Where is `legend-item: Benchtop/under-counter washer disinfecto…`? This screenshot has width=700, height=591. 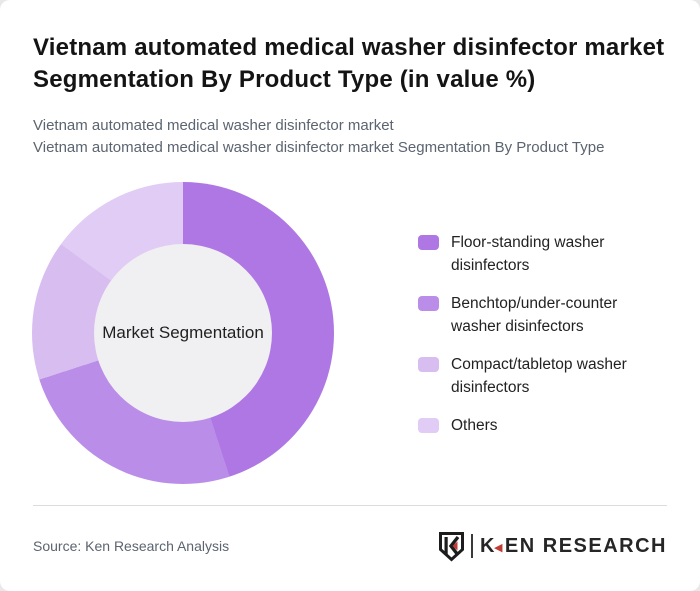 legend-item: Benchtop/under-counter washer disinfecto… is located at coordinates (538, 315).